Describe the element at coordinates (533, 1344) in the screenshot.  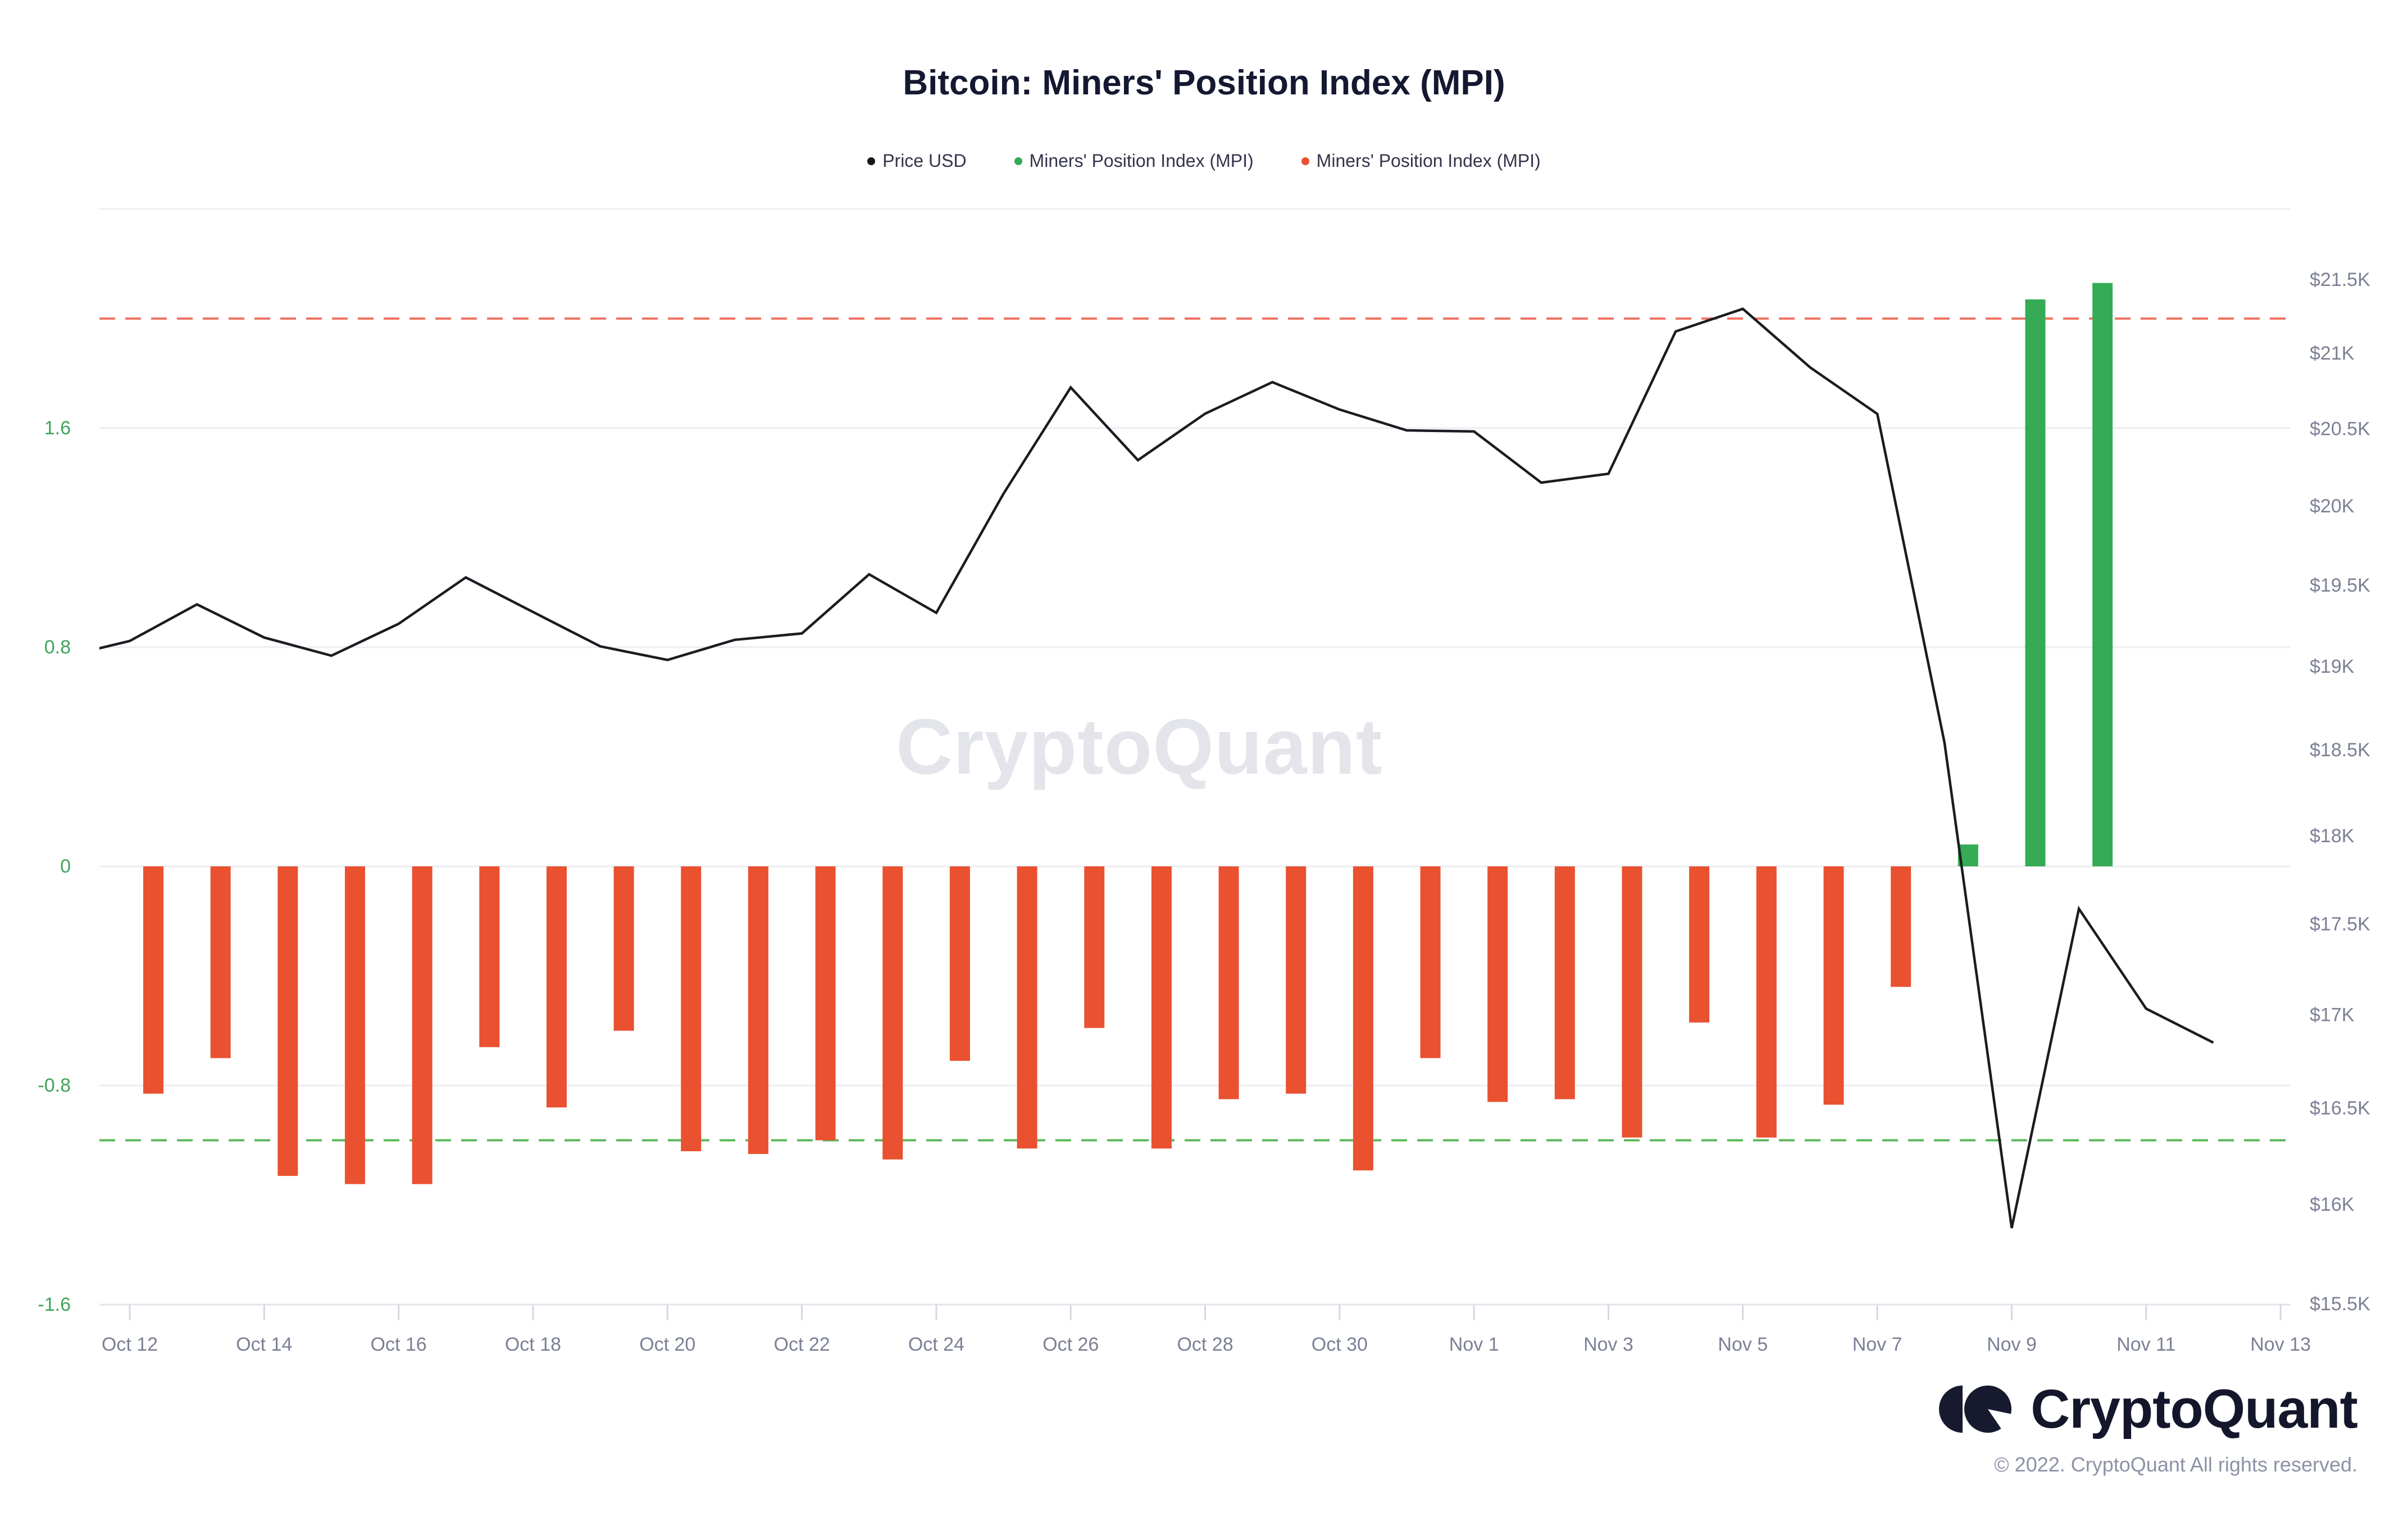
I see `x-axis-label: Oct 18` at that location.